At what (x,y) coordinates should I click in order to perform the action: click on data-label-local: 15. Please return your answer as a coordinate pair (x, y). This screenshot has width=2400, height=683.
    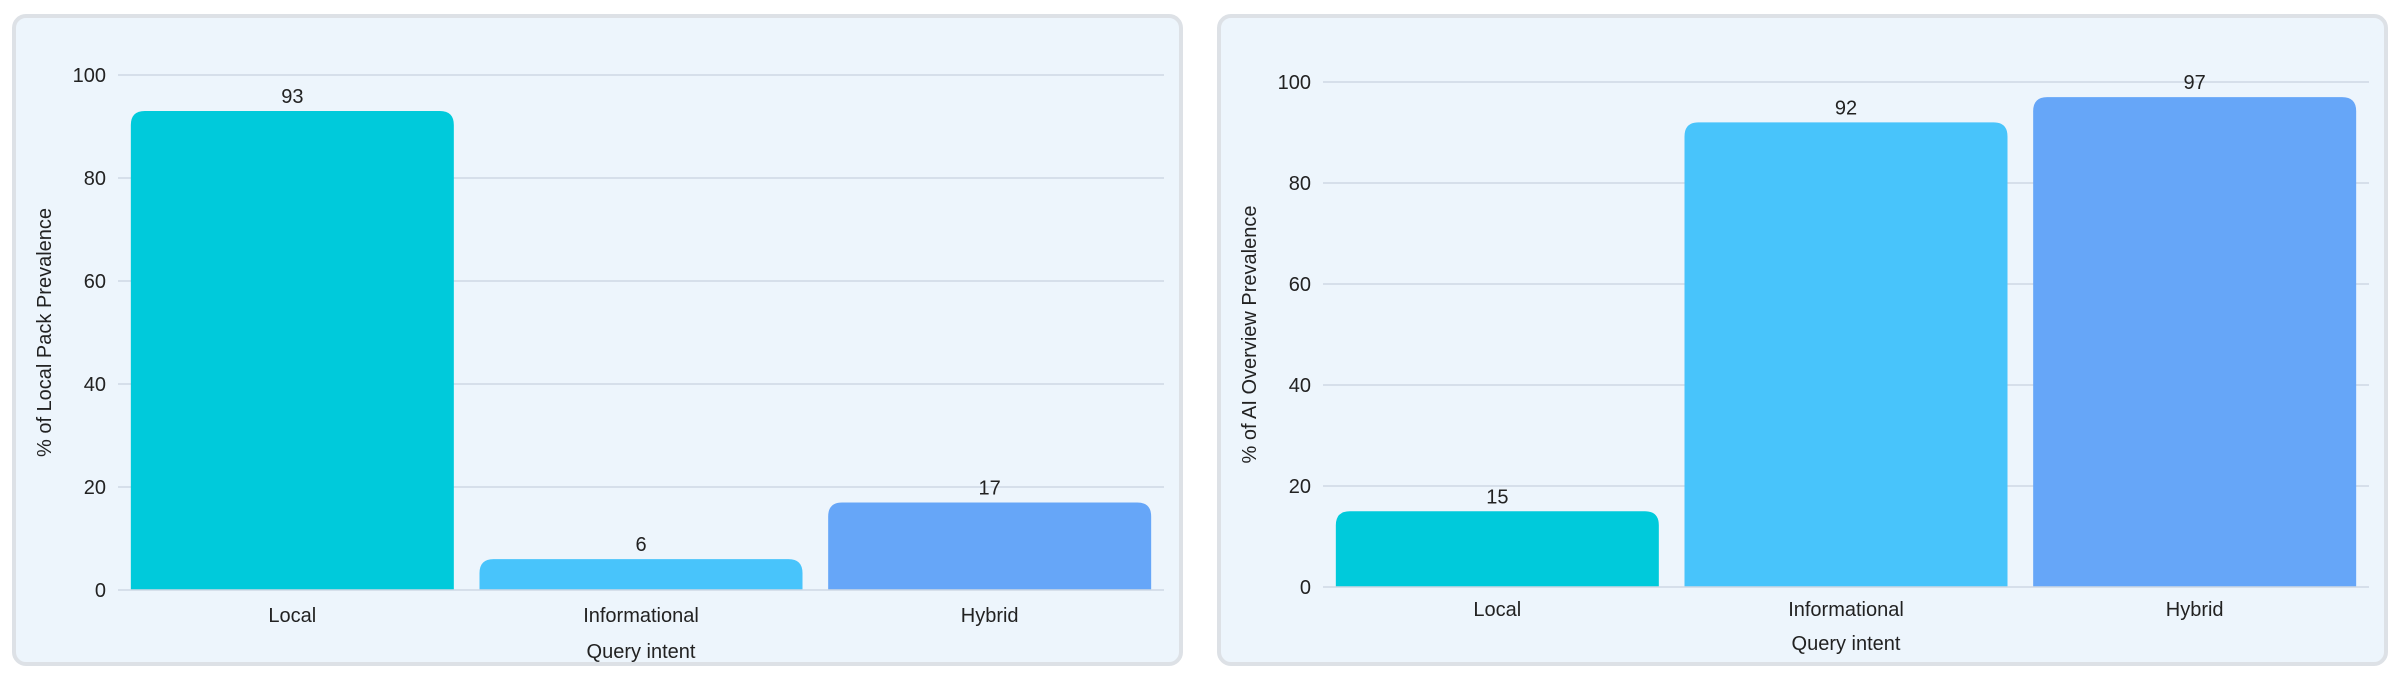
    Looking at the image, I should click on (1497, 497).